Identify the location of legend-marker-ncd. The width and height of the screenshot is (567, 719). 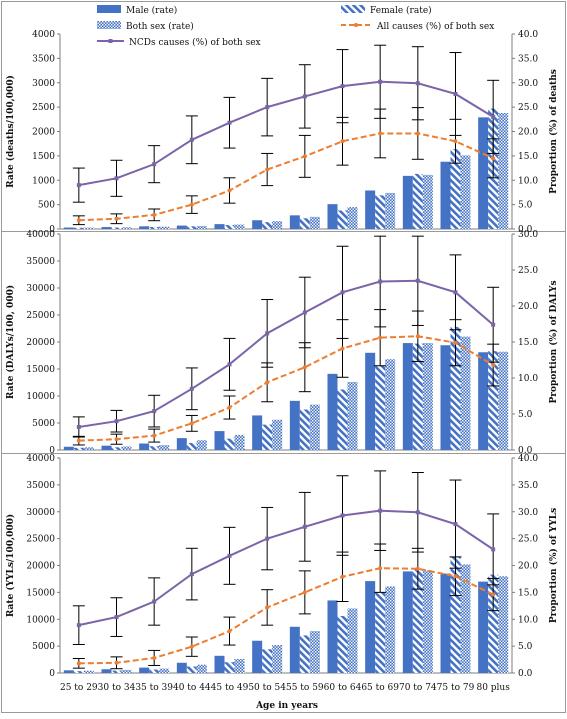
(110, 41).